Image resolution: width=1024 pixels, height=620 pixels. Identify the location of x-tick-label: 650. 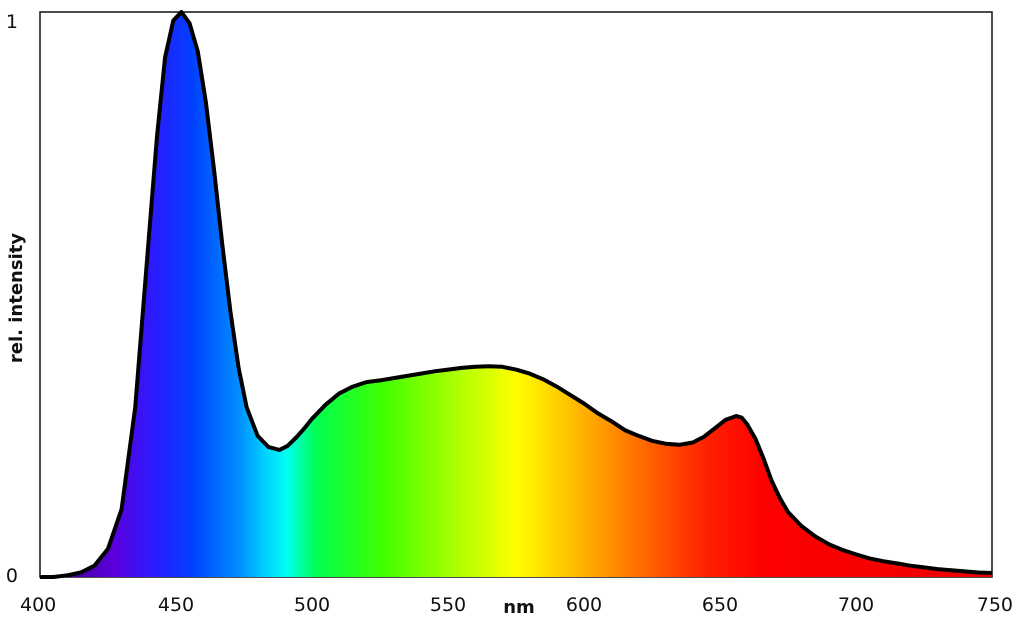
(720, 605).